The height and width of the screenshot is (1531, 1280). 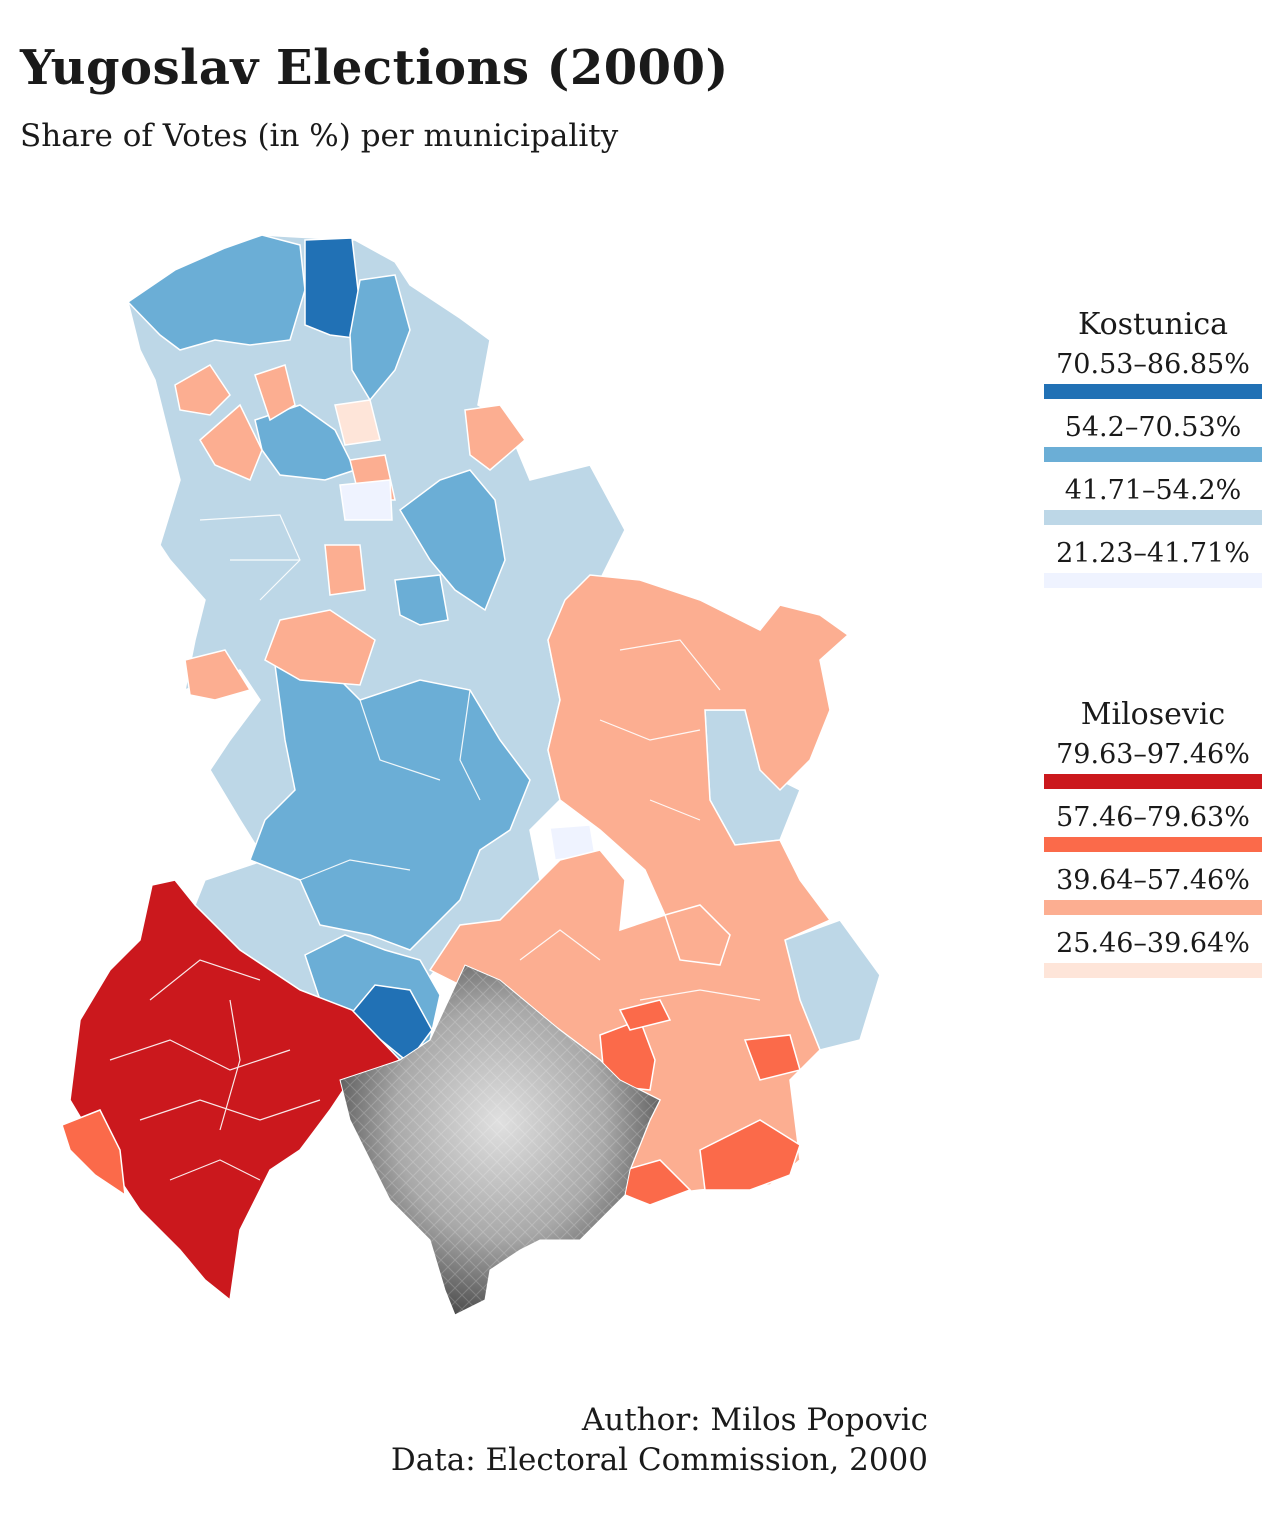 I want to click on region-raska-dark-blue, so click(x=390, y=1024).